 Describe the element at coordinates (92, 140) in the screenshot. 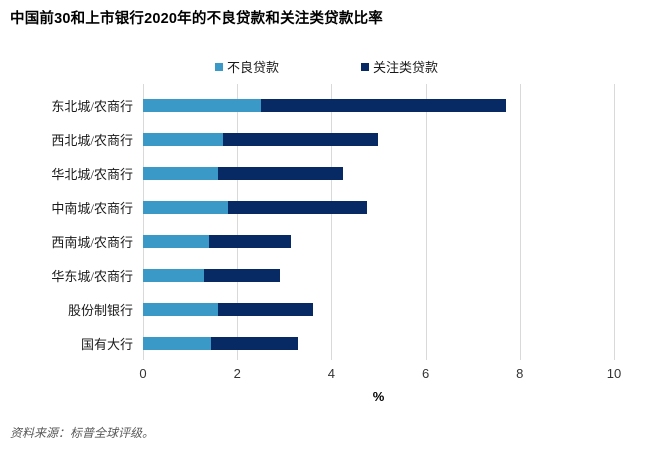

I see `category-label: 西北城/农商行` at that location.